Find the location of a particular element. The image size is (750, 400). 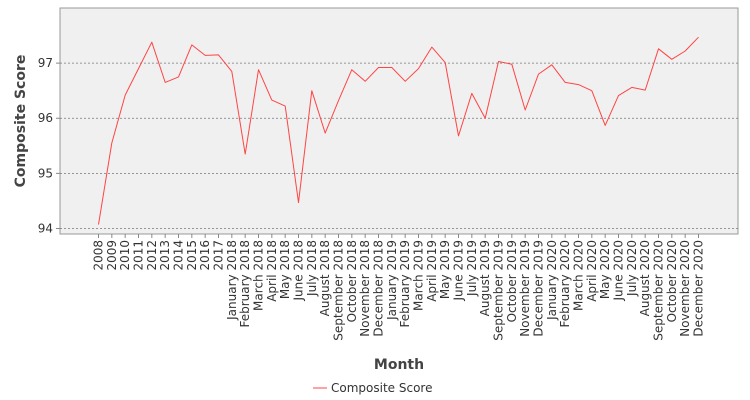

y-tick-label: 96 is located at coordinates (45, 118).